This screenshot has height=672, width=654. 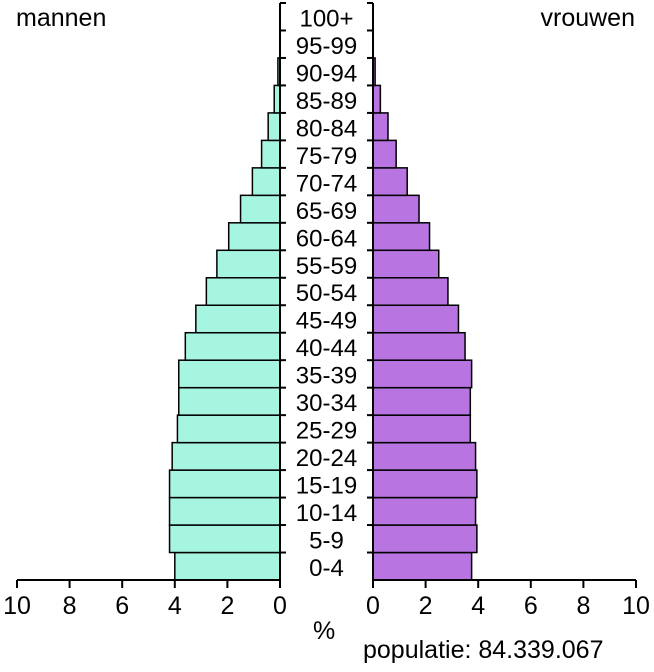 What do you see at coordinates (326, 541) in the screenshot?
I see `age-group-label: 5-9` at bounding box center [326, 541].